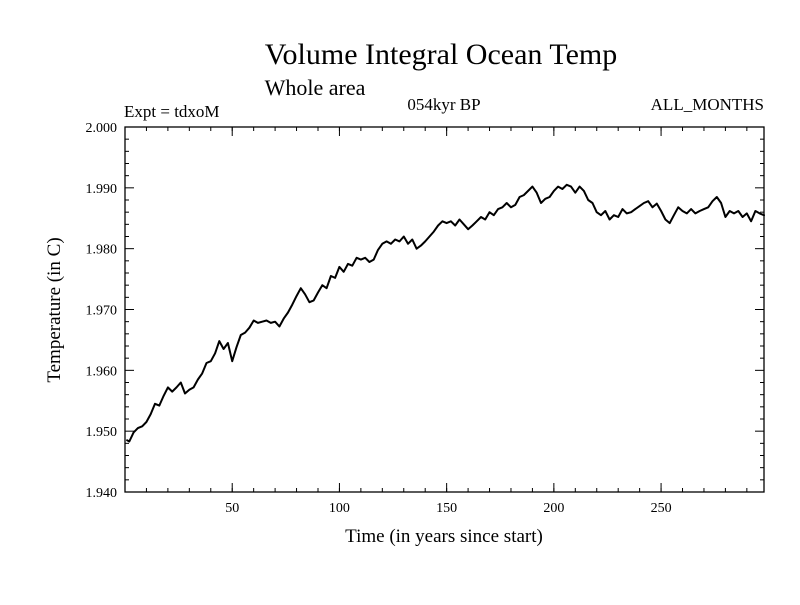 This screenshot has width=800, height=605. I want to click on y-tick-label: 1.940, so click(102, 493).